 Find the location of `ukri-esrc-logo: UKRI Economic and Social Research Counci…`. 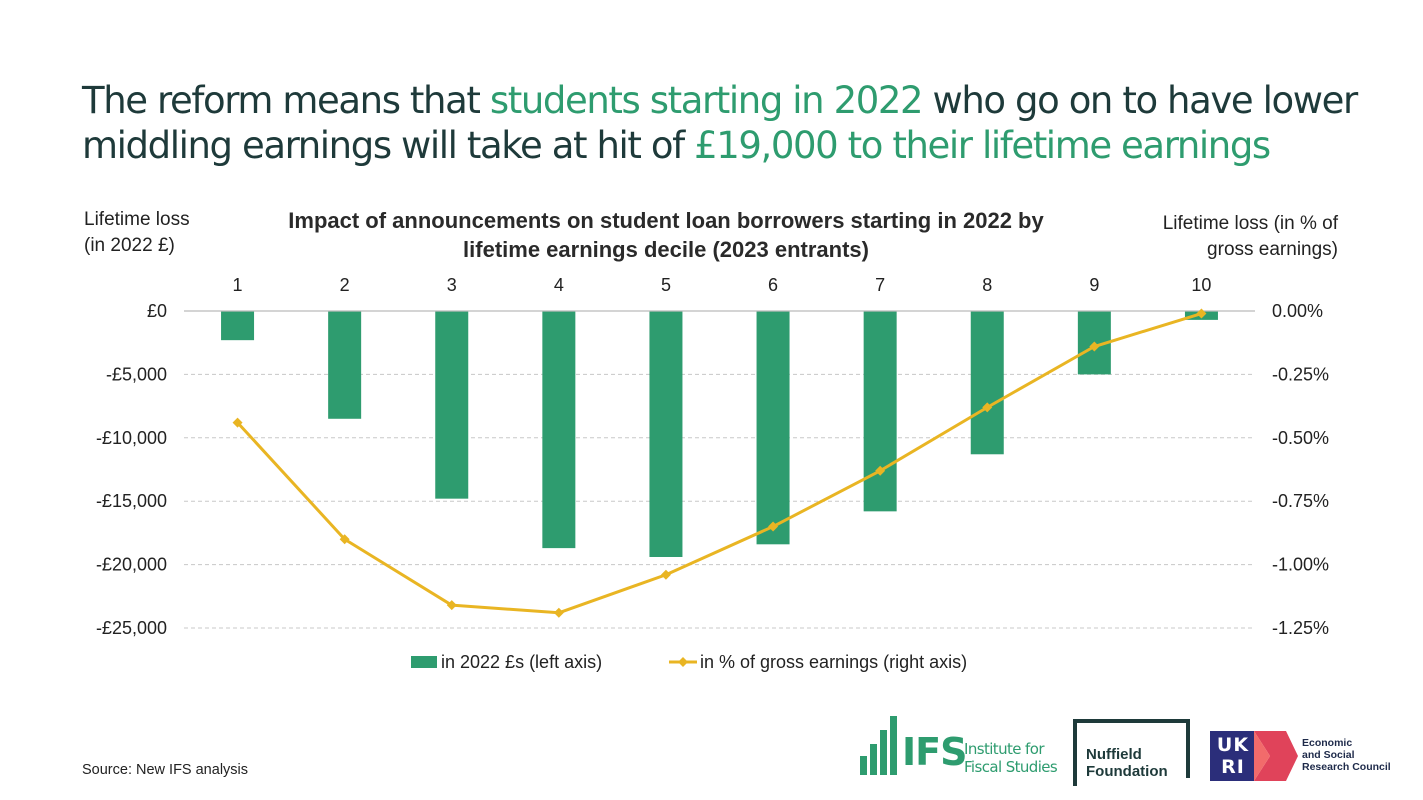

ukri-esrc-logo: UKRI Economic and Social Research Counci… is located at coordinates (1305, 756).